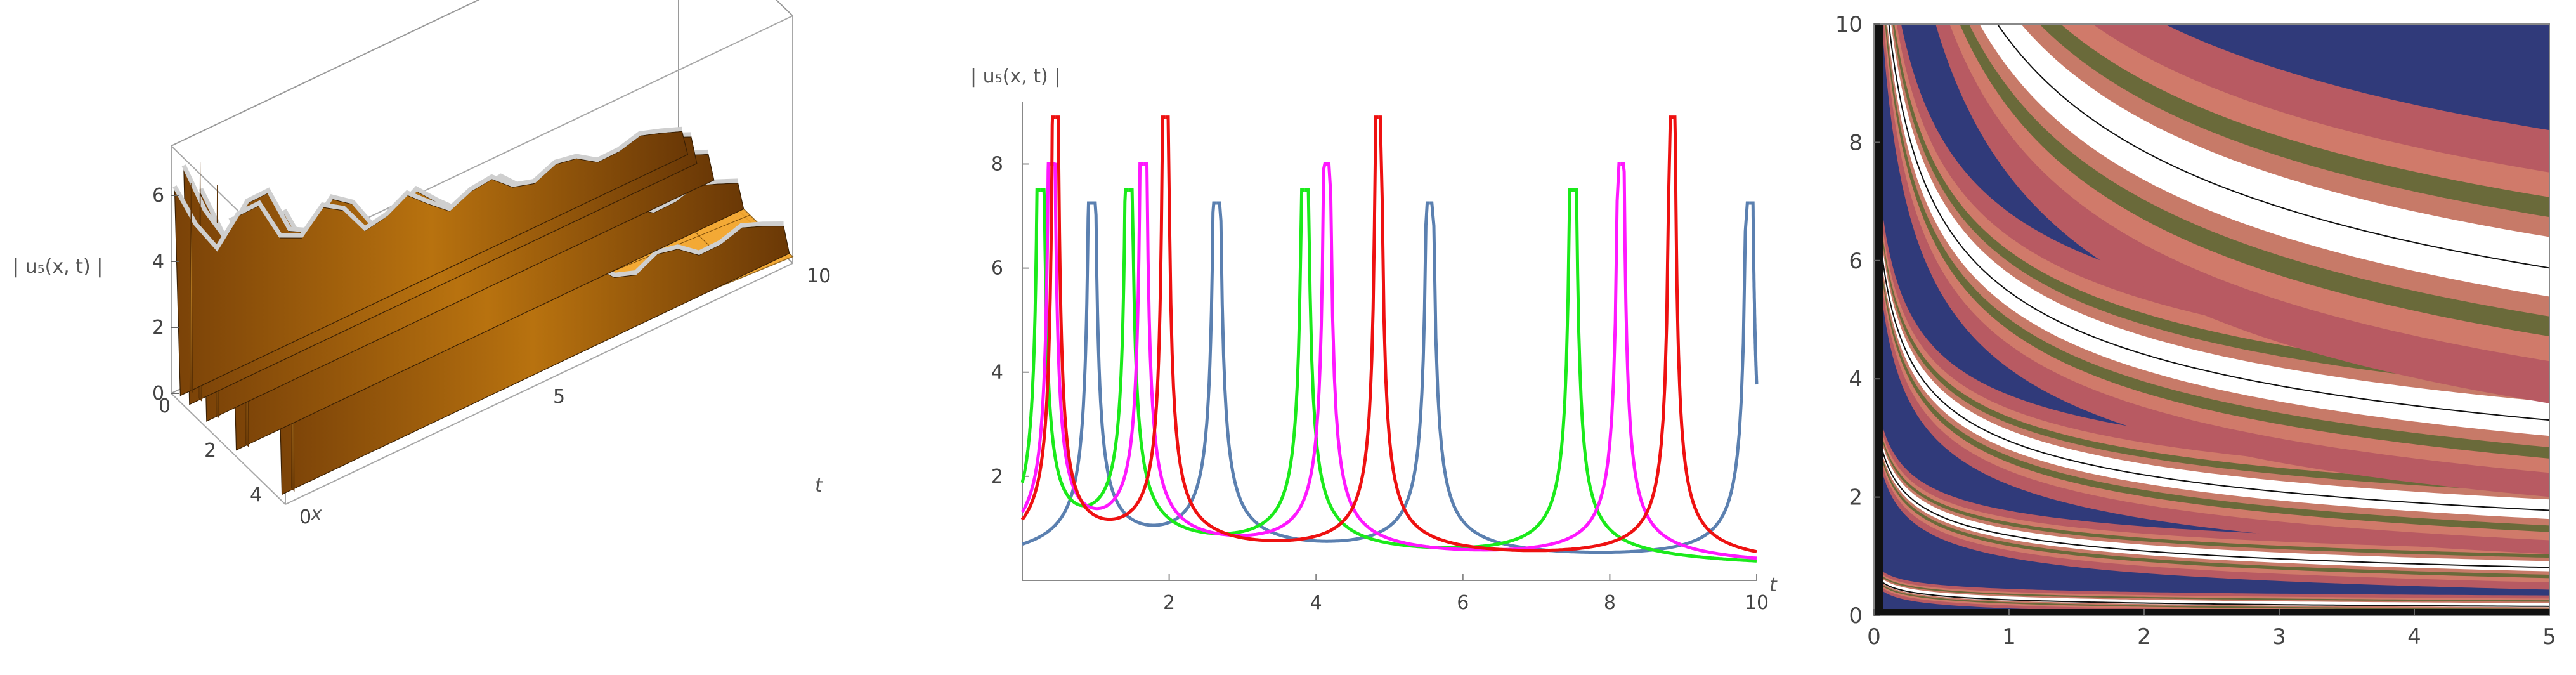 The image size is (2576, 675). Describe the element at coordinates (559, 397) in the screenshot. I see `t-tick-label: 5` at that location.